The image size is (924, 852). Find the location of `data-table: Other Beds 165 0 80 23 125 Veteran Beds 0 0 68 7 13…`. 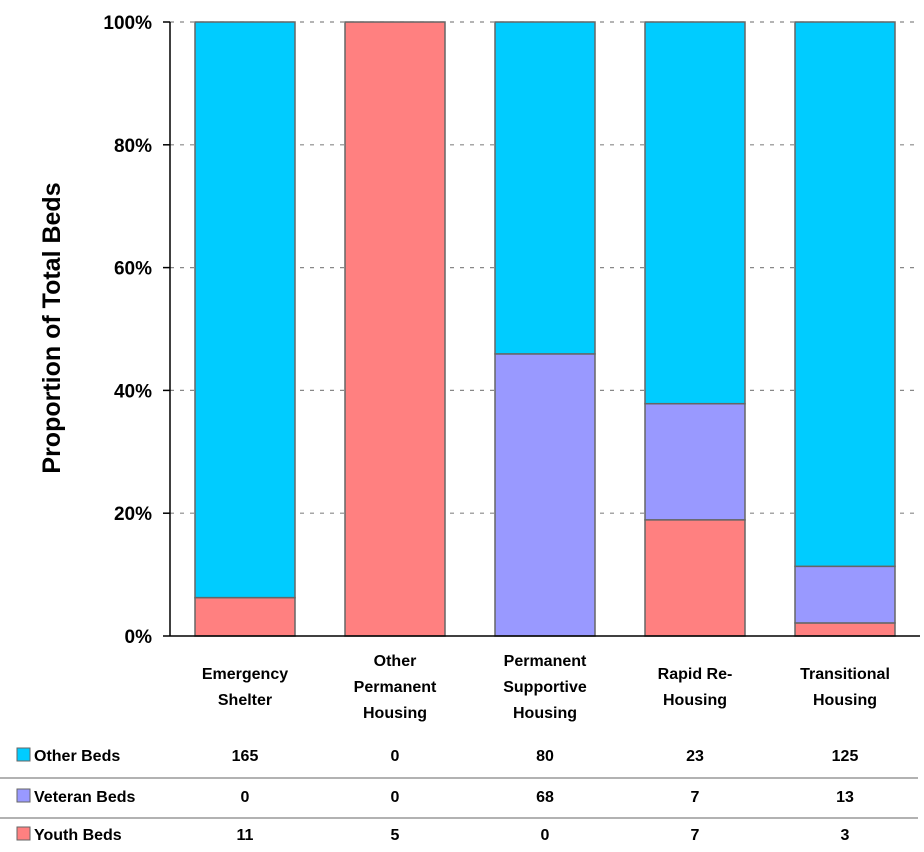

data-table: Other Beds 165 0 80 23 125 Veteran Beds 0 0 68 7 13… is located at coordinates (459, 795).